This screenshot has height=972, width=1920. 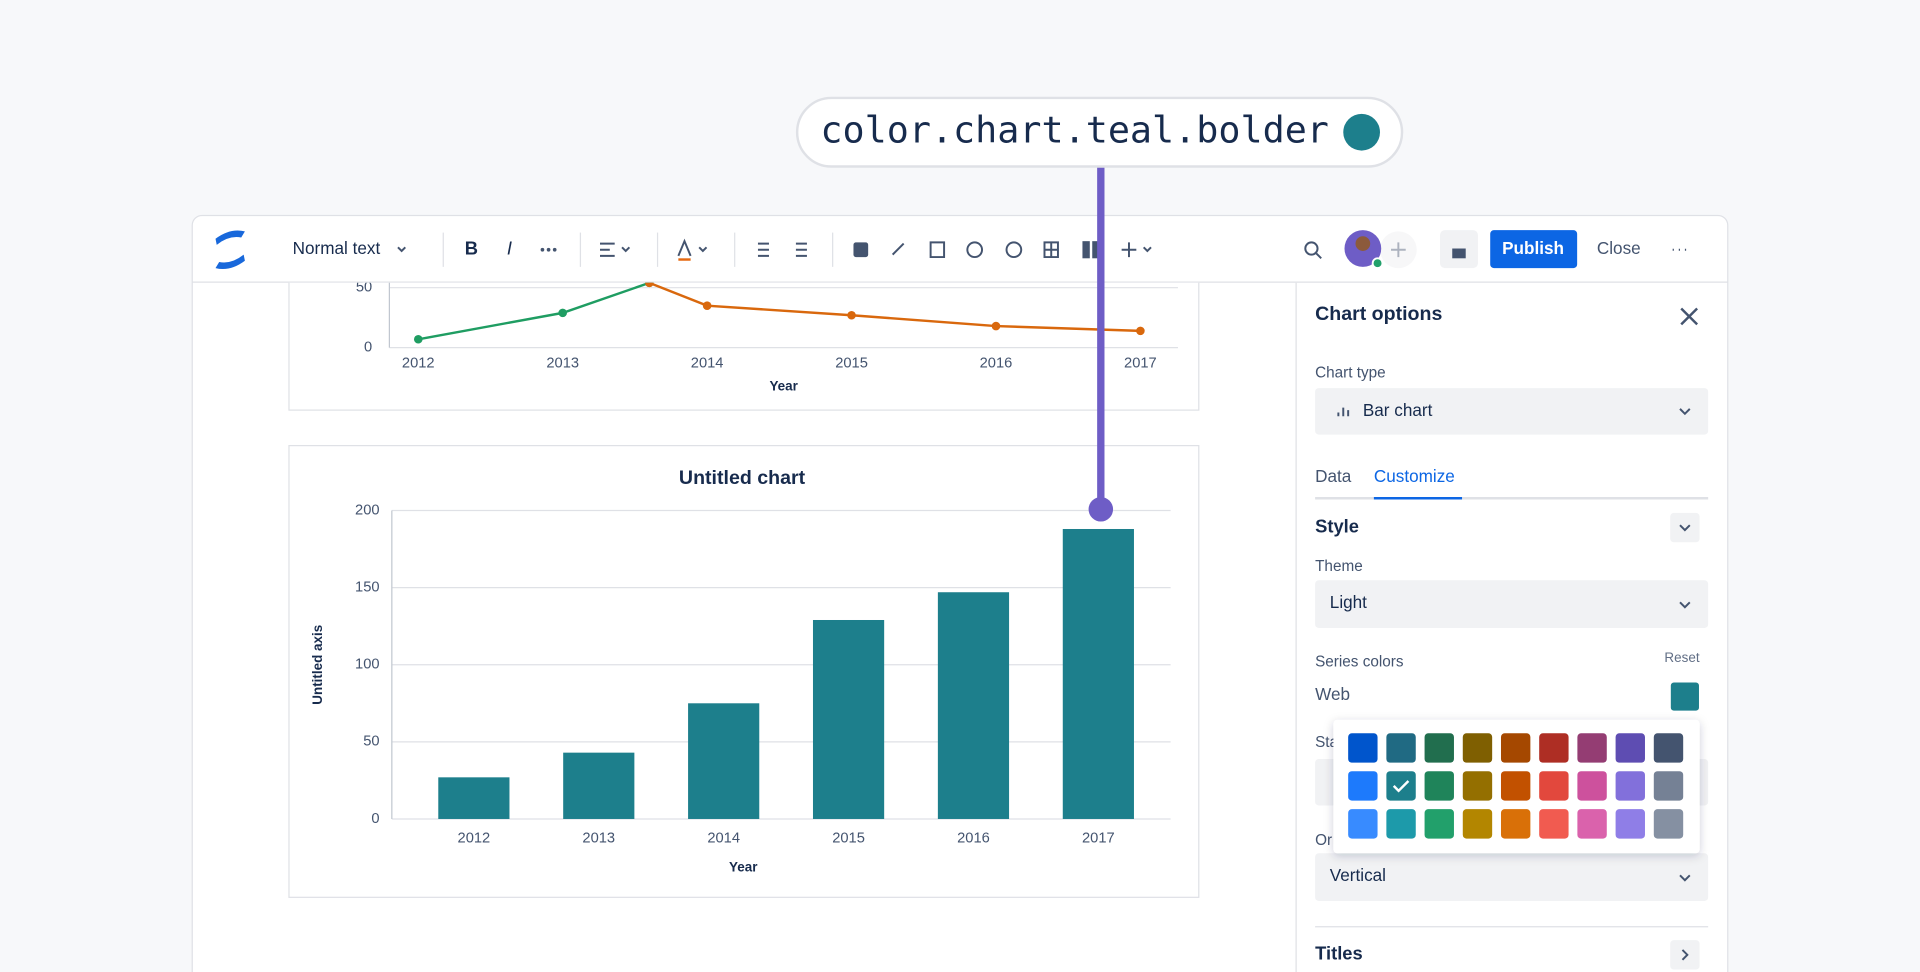 I want to click on panel-title: Chart options, so click(x=1378, y=314).